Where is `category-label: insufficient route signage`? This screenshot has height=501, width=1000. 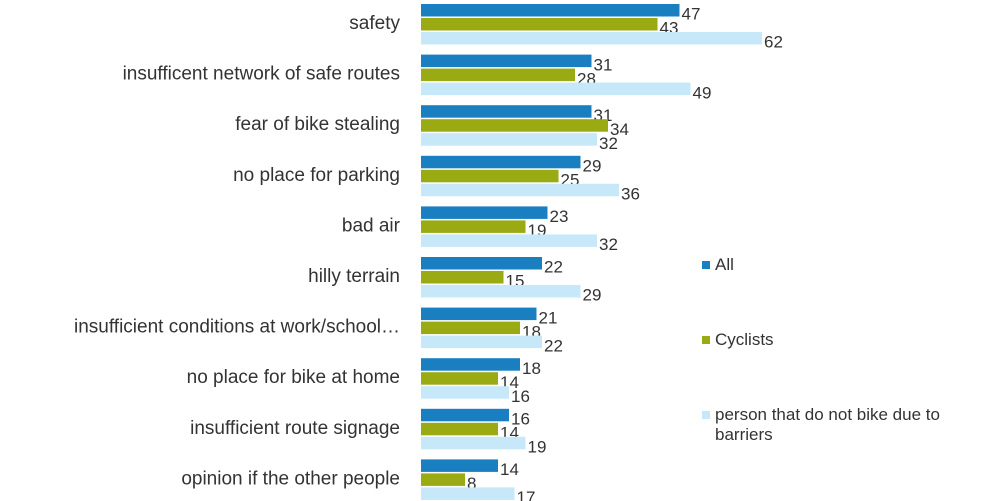
category-label: insufficient route signage is located at coordinates (295, 428).